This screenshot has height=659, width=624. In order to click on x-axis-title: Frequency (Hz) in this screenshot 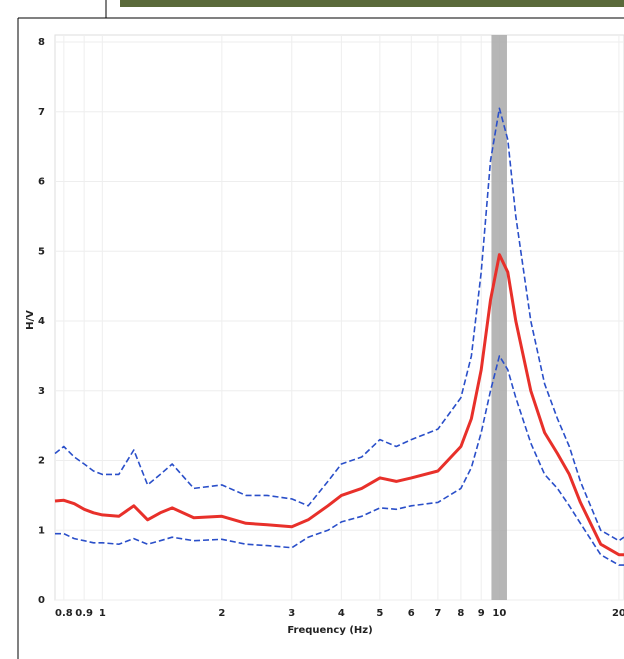, I will do `click(329, 630)`.